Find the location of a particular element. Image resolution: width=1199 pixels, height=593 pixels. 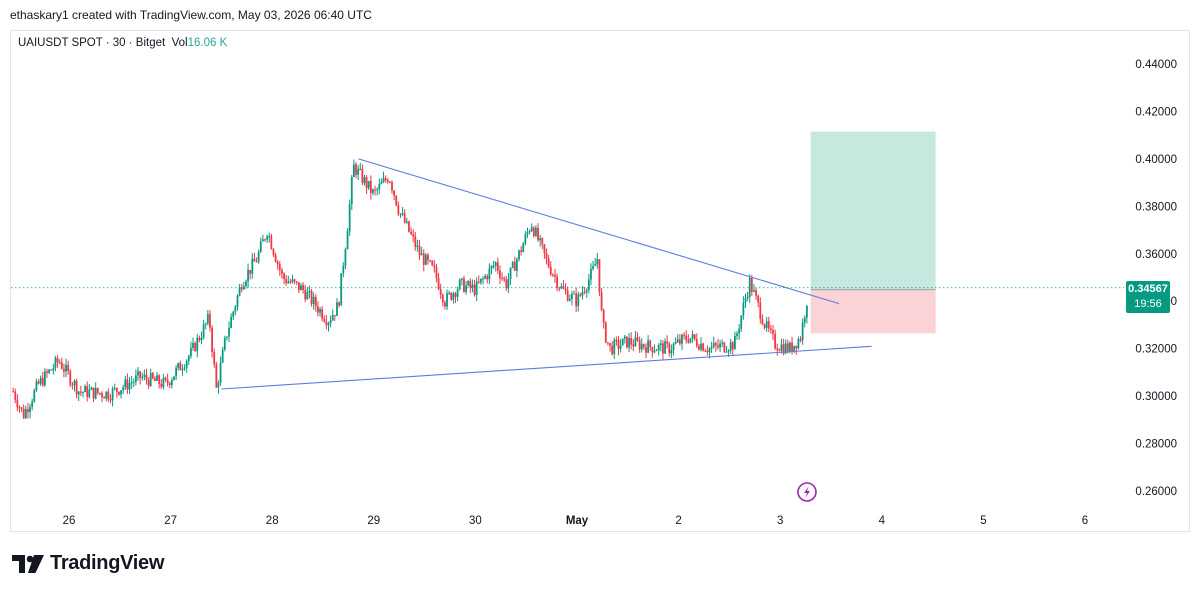

price-tick-label: 0.32000 is located at coordinates (1156, 350).